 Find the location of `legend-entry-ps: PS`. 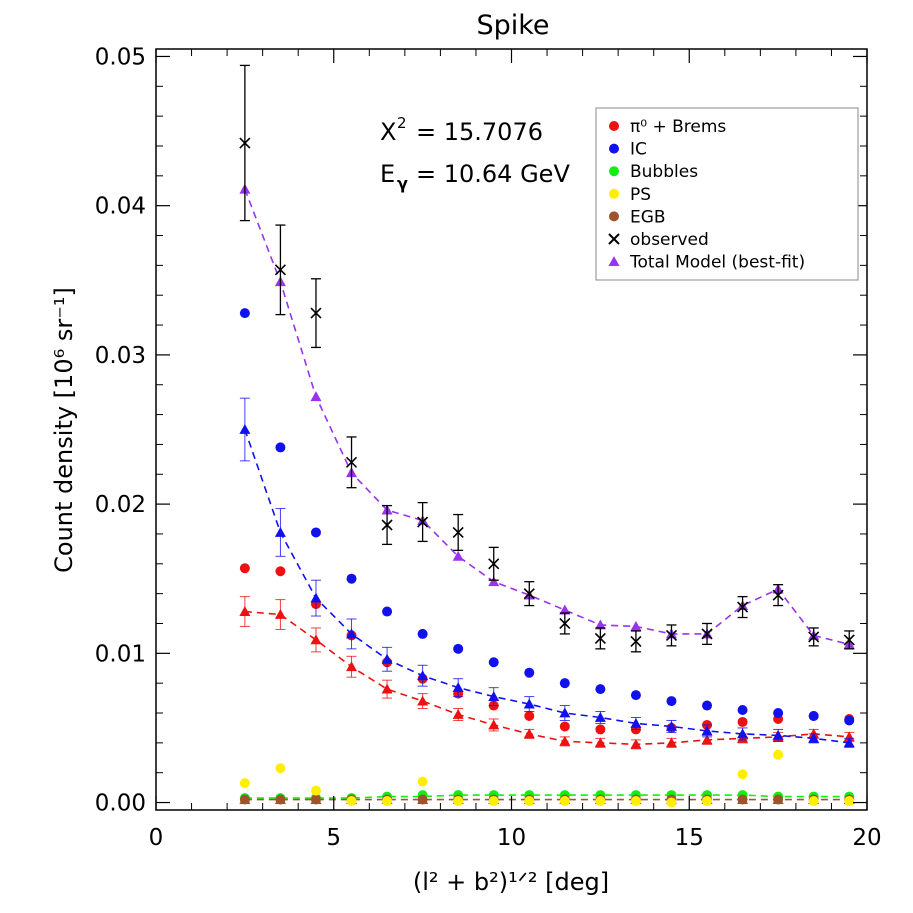

legend-entry-ps: PS is located at coordinates (630, 195).